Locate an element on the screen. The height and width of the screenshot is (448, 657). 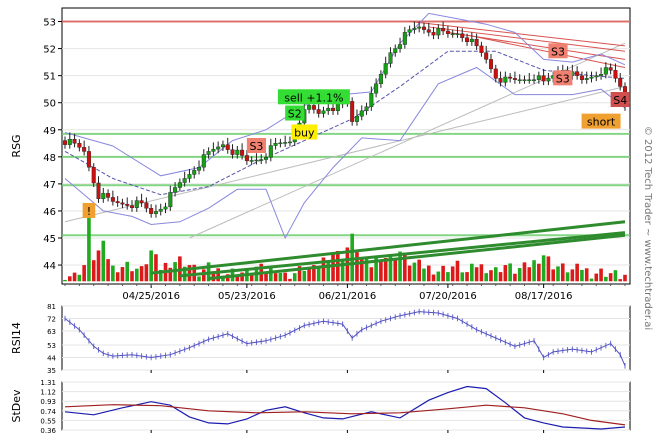
price-y-tick-label: 47 is located at coordinates (49, 185).